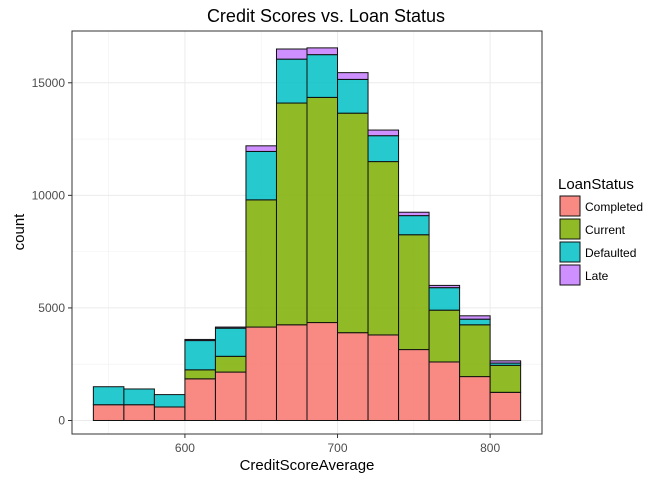 This screenshot has height=480, width=672. Describe the element at coordinates (605, 230) in the screenshot. I see `legend-label-current: Current` at that location.